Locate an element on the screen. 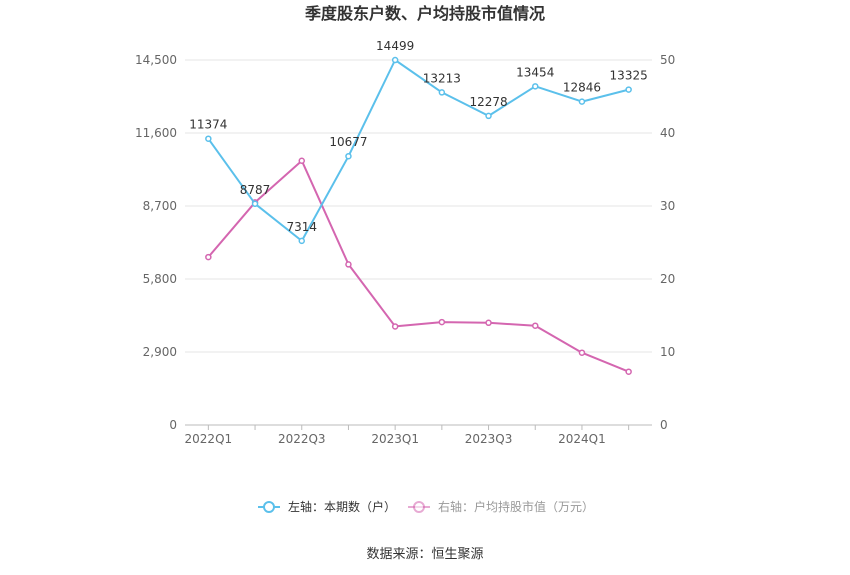  left-tick-label: 8,700 is located at coordinates (160, 206).